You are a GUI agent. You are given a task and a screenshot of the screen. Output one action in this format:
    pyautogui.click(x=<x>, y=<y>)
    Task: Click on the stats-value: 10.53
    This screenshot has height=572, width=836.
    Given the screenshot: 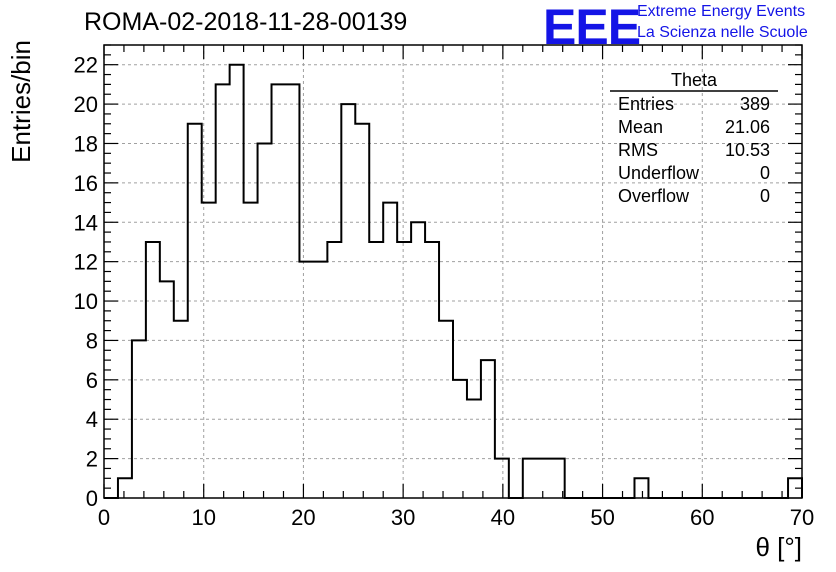 What is the action you would take?
    pyautogui.click(x=747, y=150)
    